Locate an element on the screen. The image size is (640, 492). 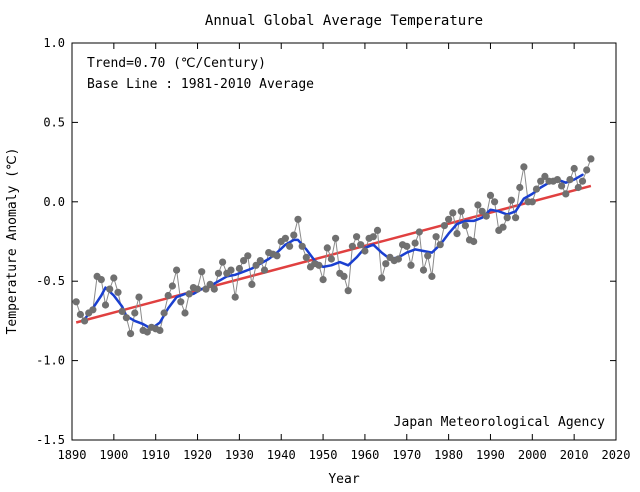
x-tick-label: 1930 is located at coordinates (239, 455).